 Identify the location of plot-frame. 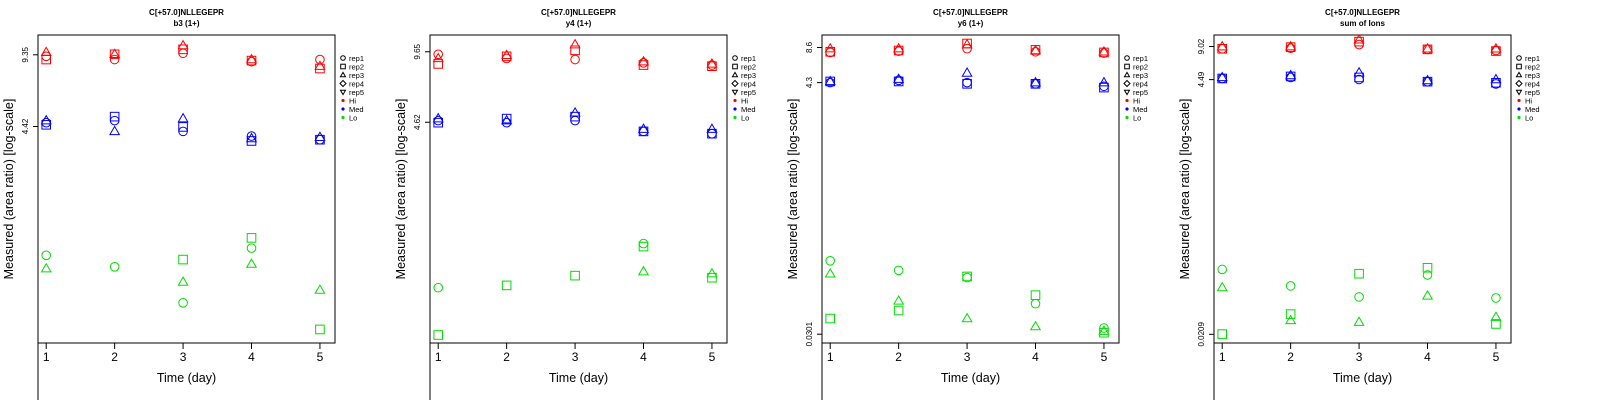
(186, 189).